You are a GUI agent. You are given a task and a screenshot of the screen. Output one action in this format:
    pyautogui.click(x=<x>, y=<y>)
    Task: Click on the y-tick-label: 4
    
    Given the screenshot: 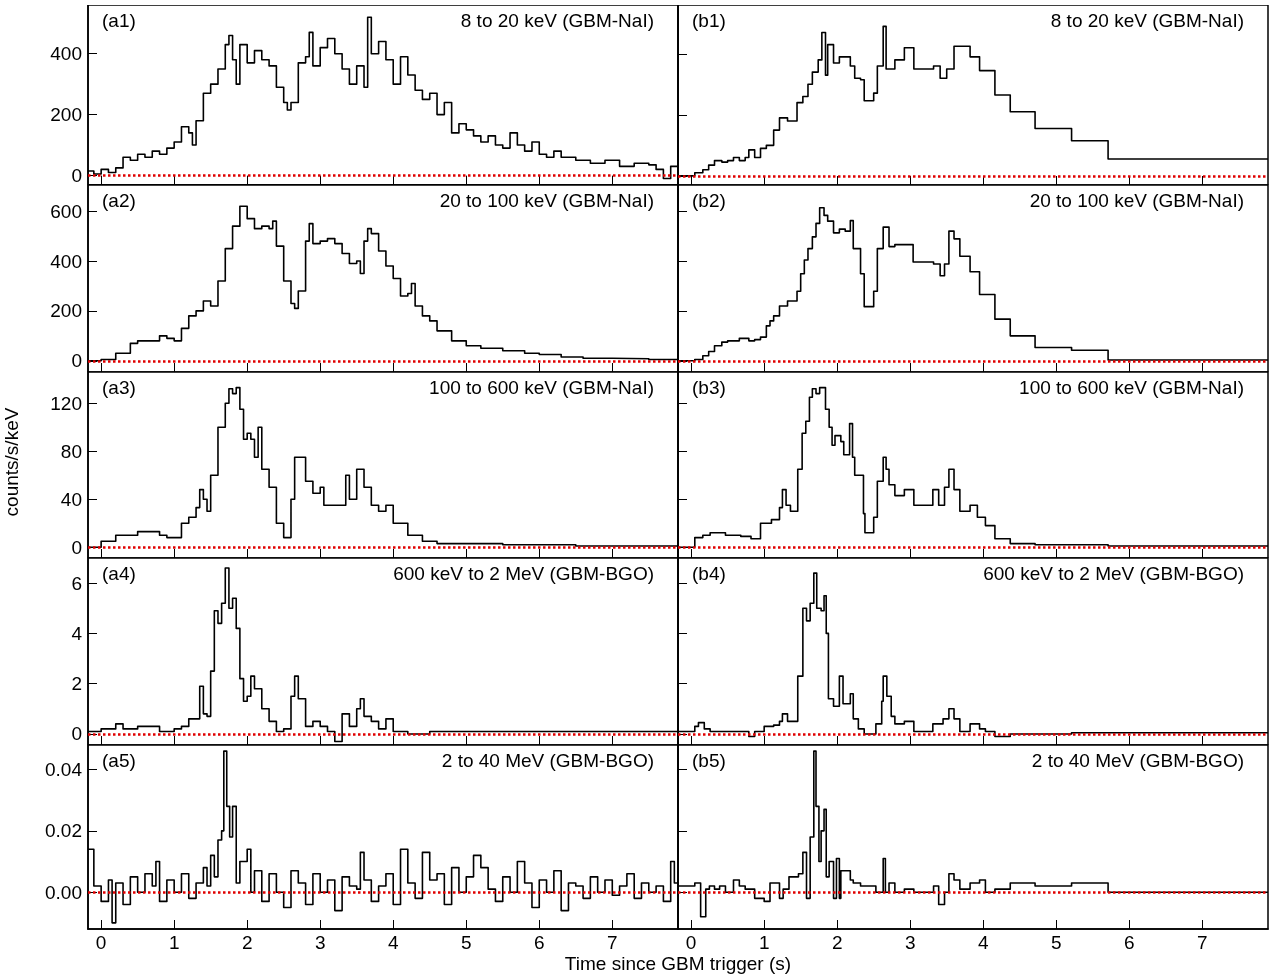 What is the action you would take?
    pyautogui.click(x=77, y=633)
    